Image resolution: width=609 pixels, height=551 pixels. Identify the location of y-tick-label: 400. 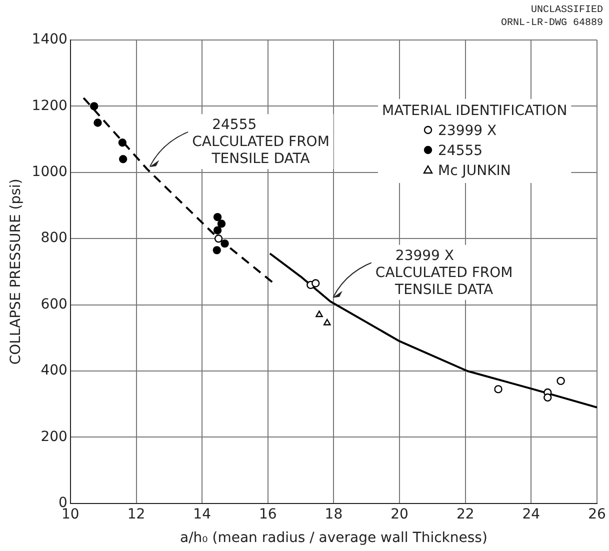
(54, 370).